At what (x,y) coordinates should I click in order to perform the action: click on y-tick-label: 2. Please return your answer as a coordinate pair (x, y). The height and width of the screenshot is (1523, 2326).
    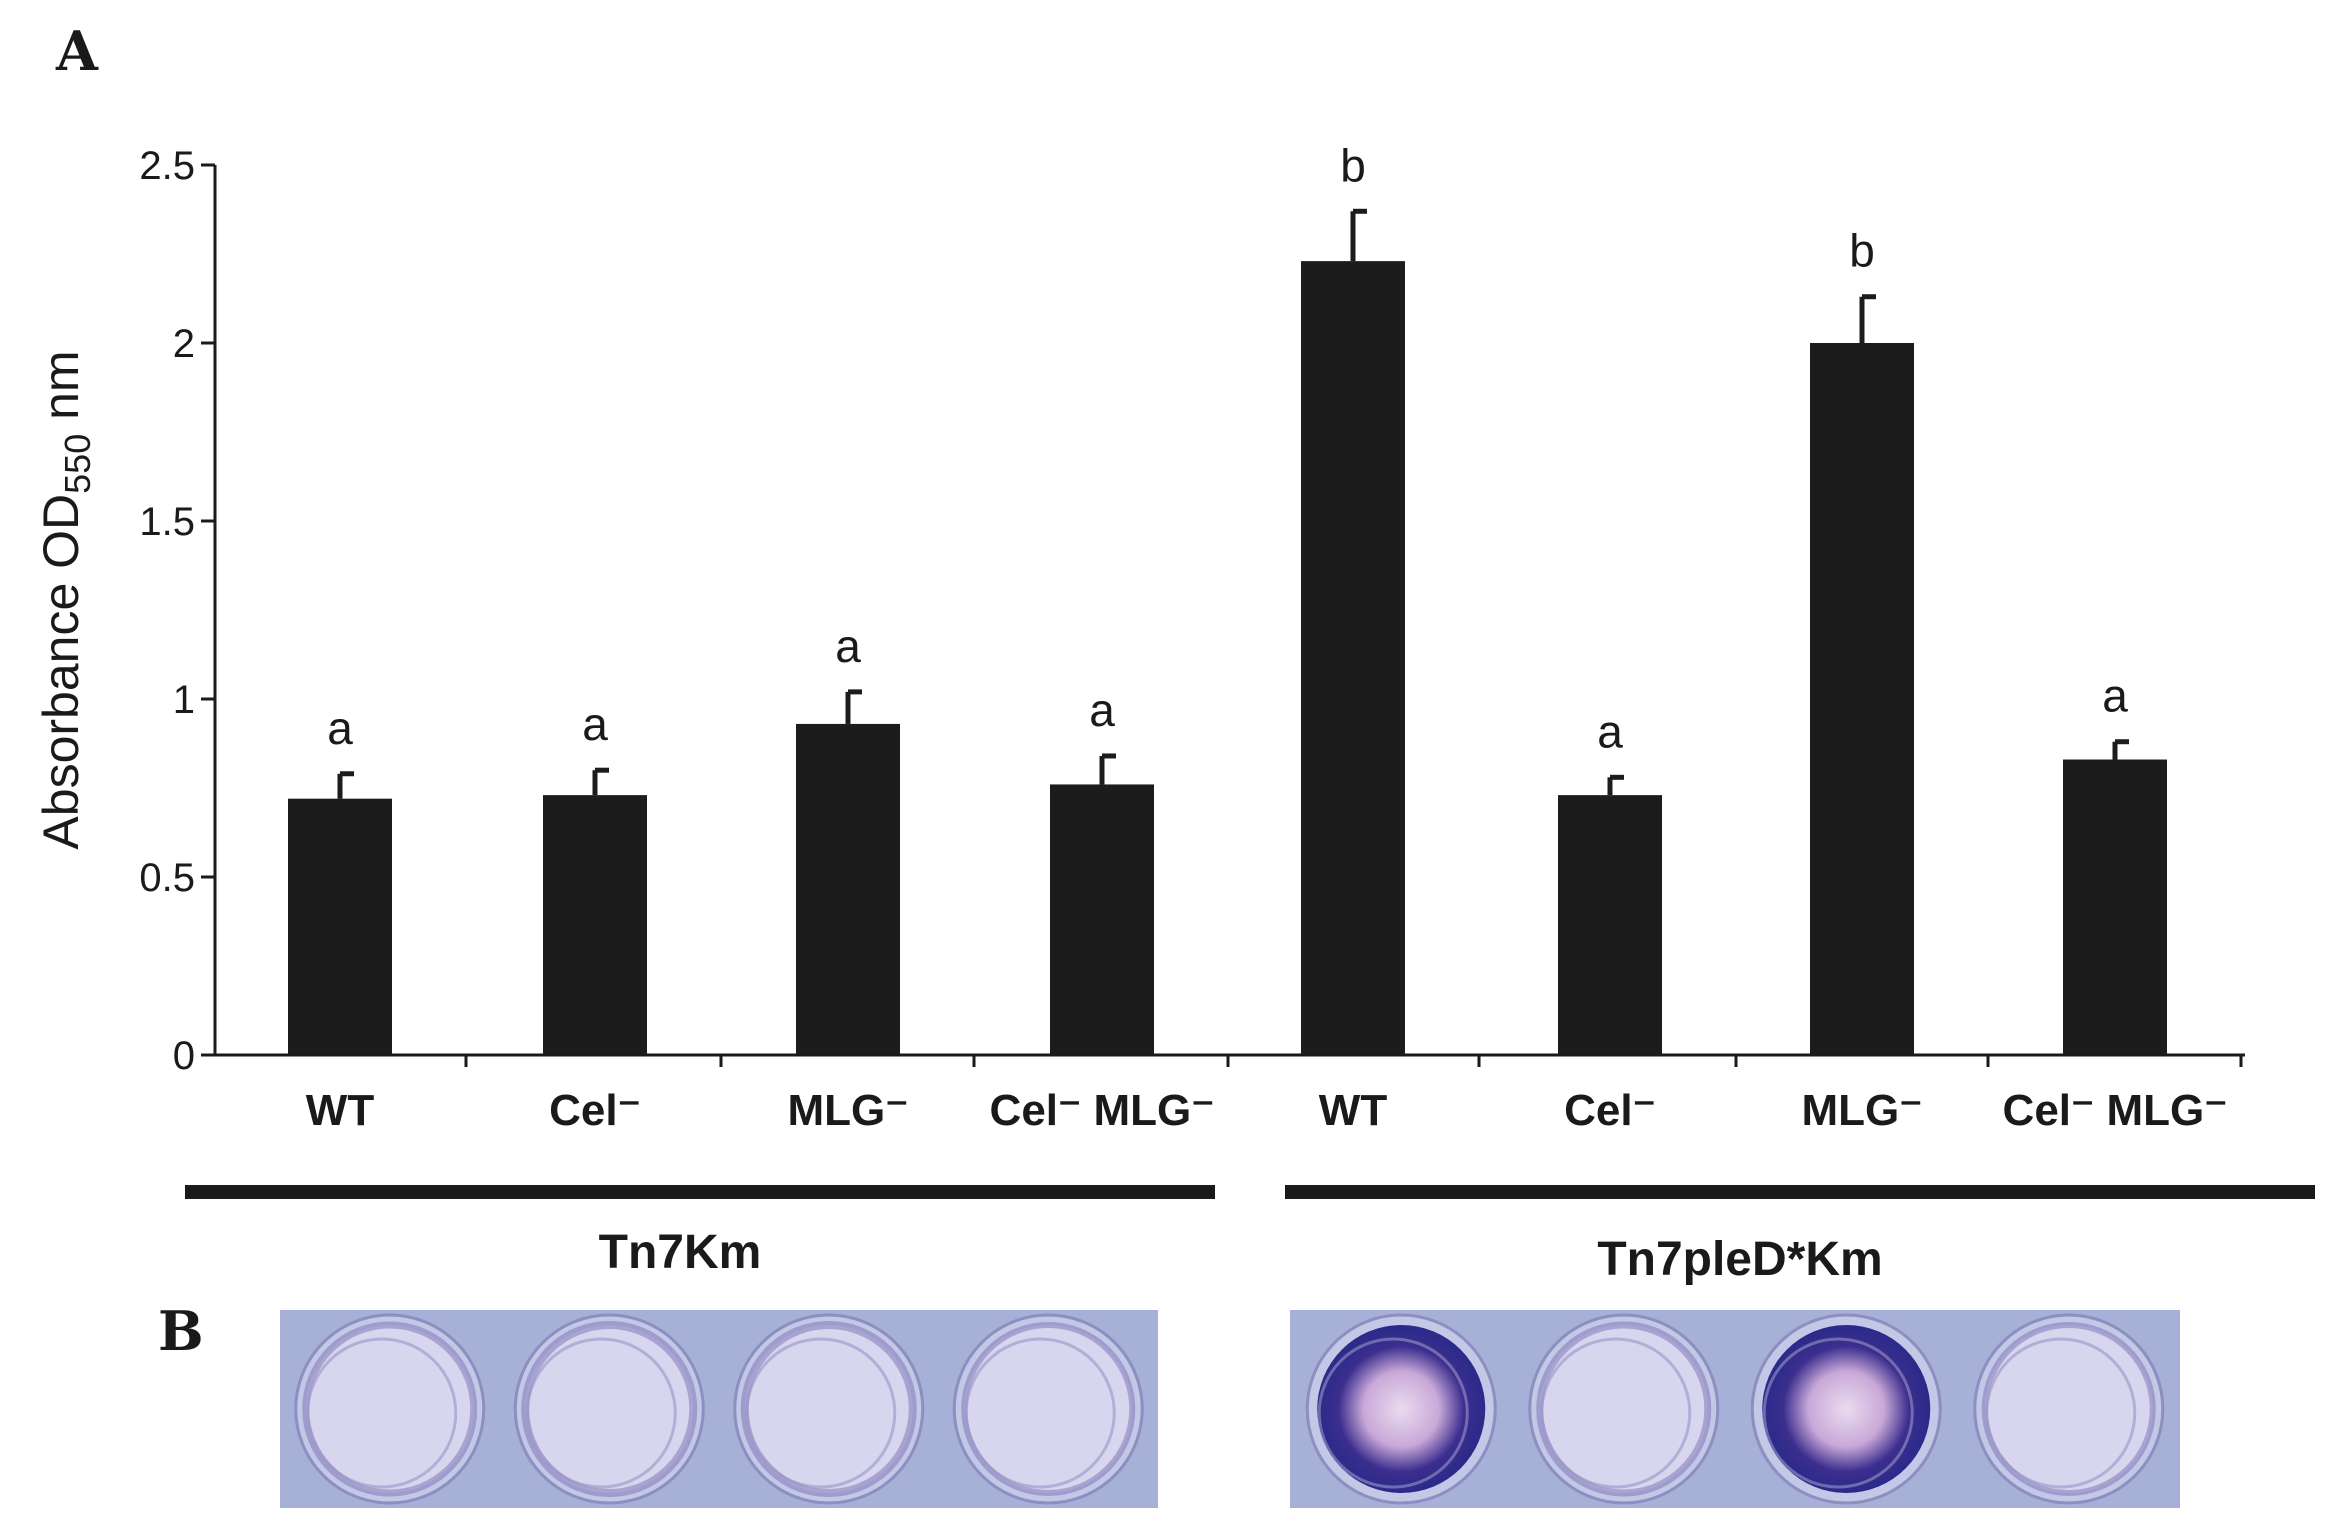
    Looking at the image, I should click on (184, 344).